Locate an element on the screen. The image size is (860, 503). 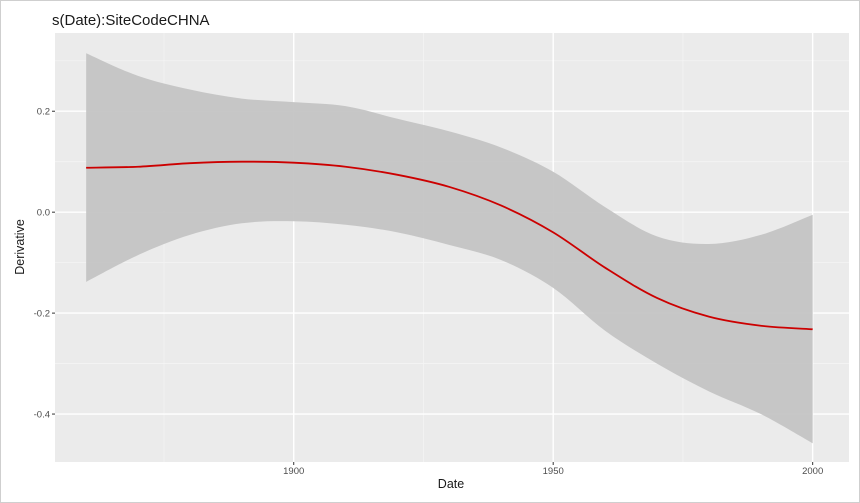
x-axis-ticks: 1900 1950 2000 is located at coordinates (553, 469).